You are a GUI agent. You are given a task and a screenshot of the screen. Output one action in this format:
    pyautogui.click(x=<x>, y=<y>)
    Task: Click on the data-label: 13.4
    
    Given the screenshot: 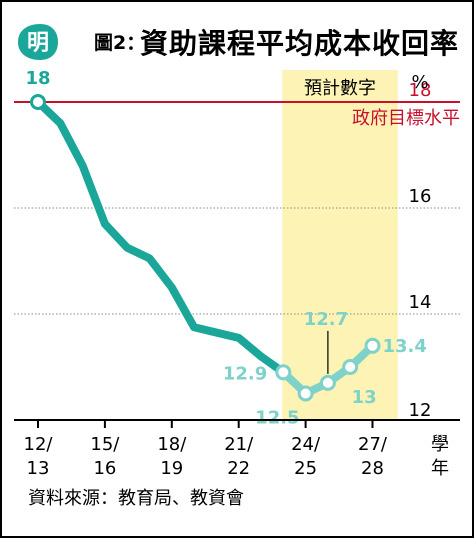 What is the action you would take?
    pyautogui.click(x=405, y=346)
    